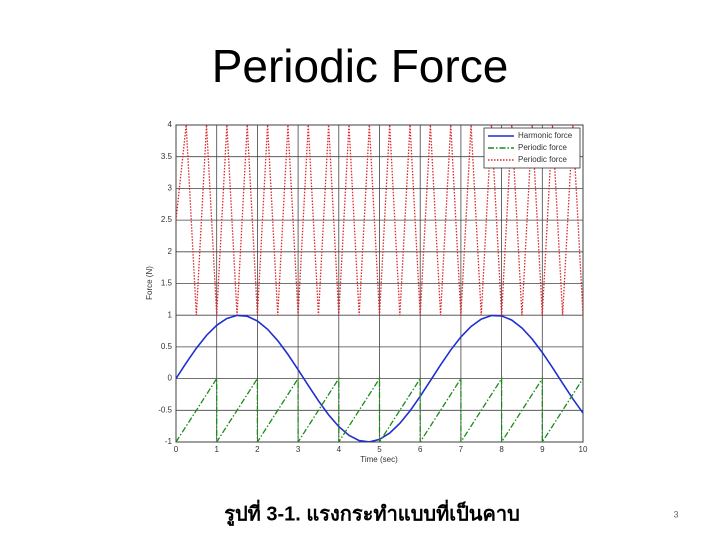  I want to click on x-tick-label: 7, so click(461, 449).